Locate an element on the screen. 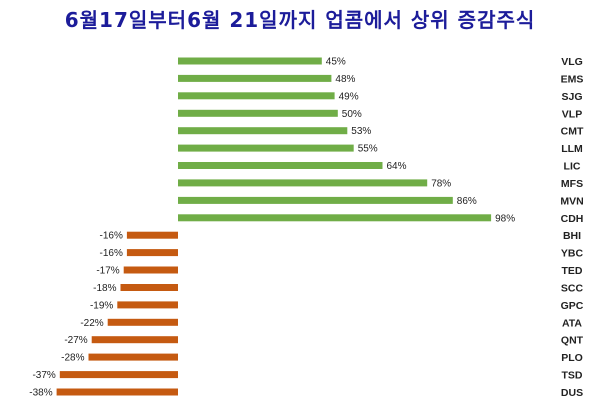 The height and width of the screenshot is (405, 600). value-label-cdh: 98% is located at coordinates (505, 218).